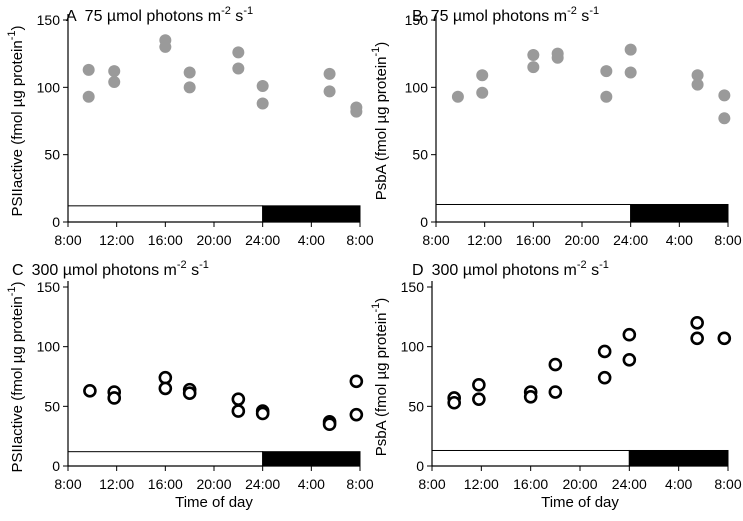 Image resolution: width=743 pixels, height=521 pixels. What do you see at coordinates (110, 269) in the screenshot?
I see `panel-title: C 300 µmol photons m-2 s-1` at bounding box center [110, 269].